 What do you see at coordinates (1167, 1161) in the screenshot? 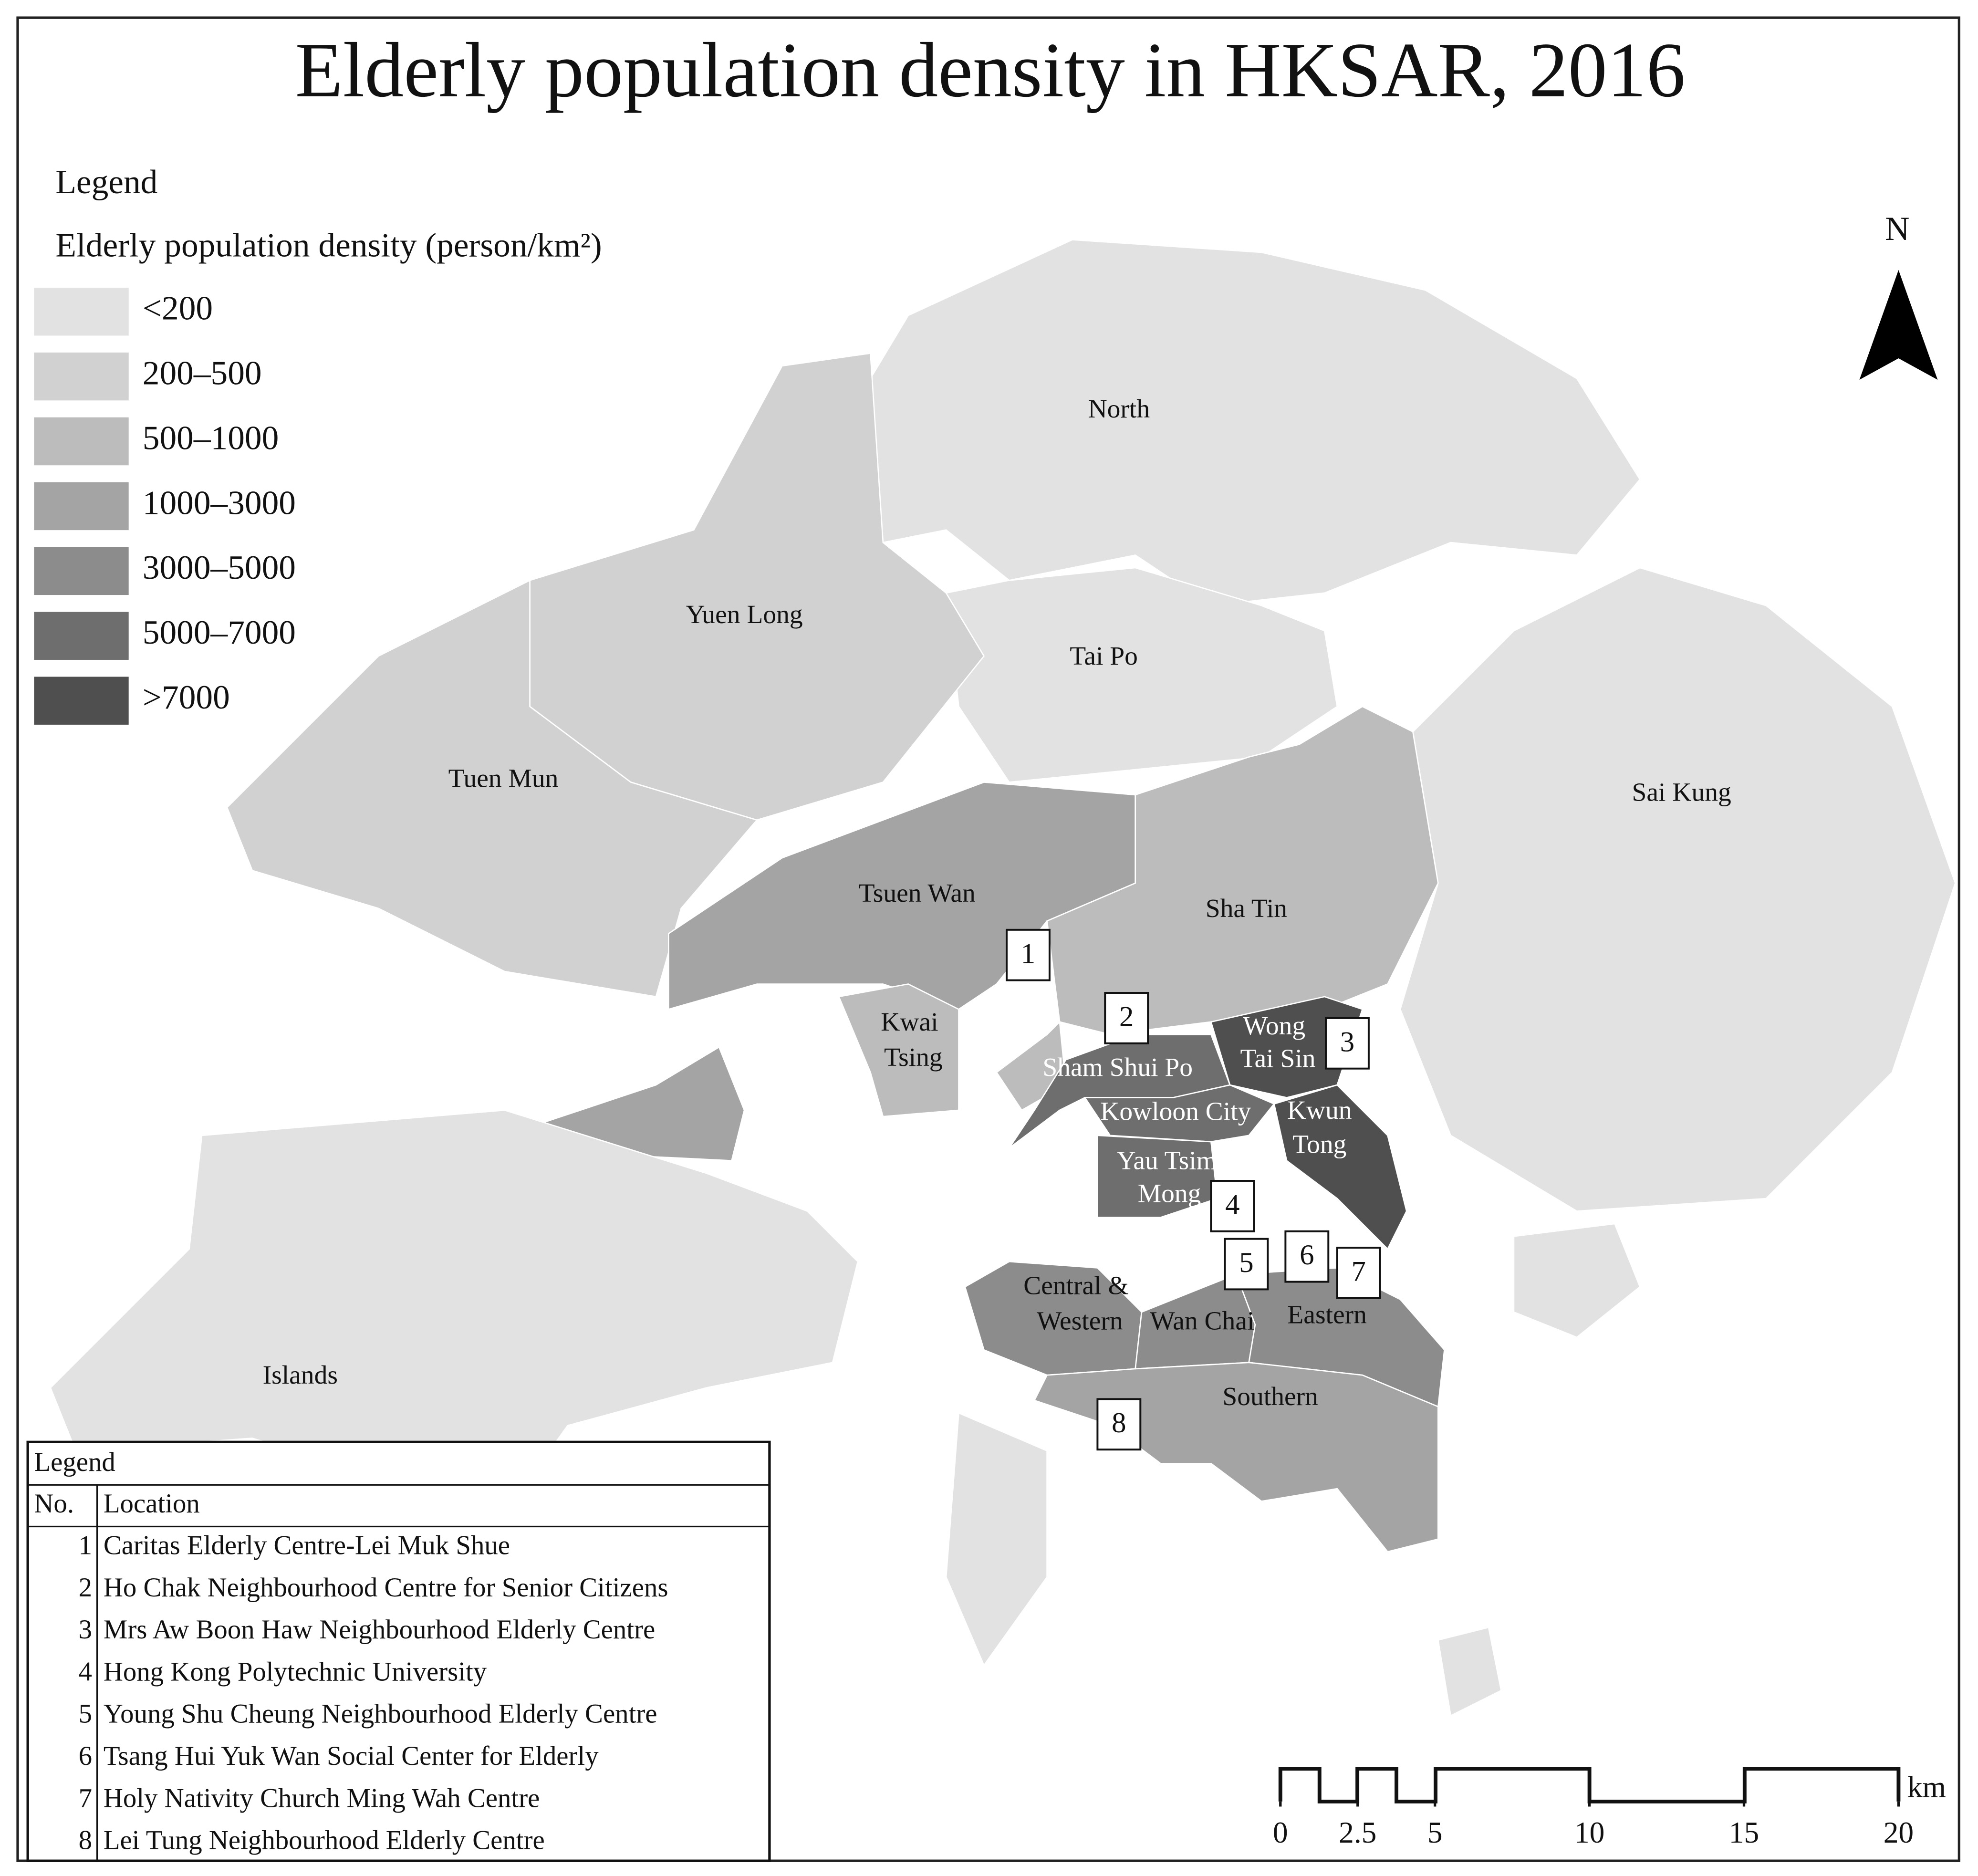
I see `district-label: Yau Tsim` at bounding box center [1167, 1161].